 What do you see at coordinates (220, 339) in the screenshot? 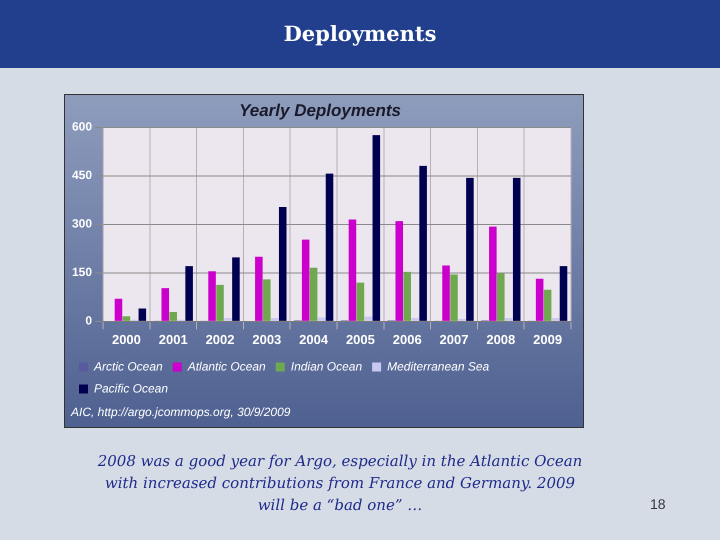
I see `x-tick-label: 2002` at bounding box center [220, 339].